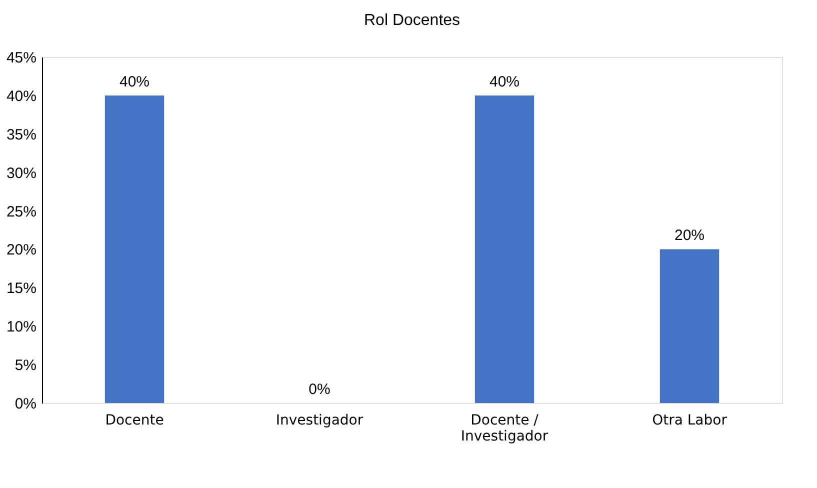 Image resolution: width=817 pixels, height=488 pixels. What do you see at coordinates (690, 420) in the screenshot?
I see `x-tick-label: Otra Labor` at bounding box center [690, 420].